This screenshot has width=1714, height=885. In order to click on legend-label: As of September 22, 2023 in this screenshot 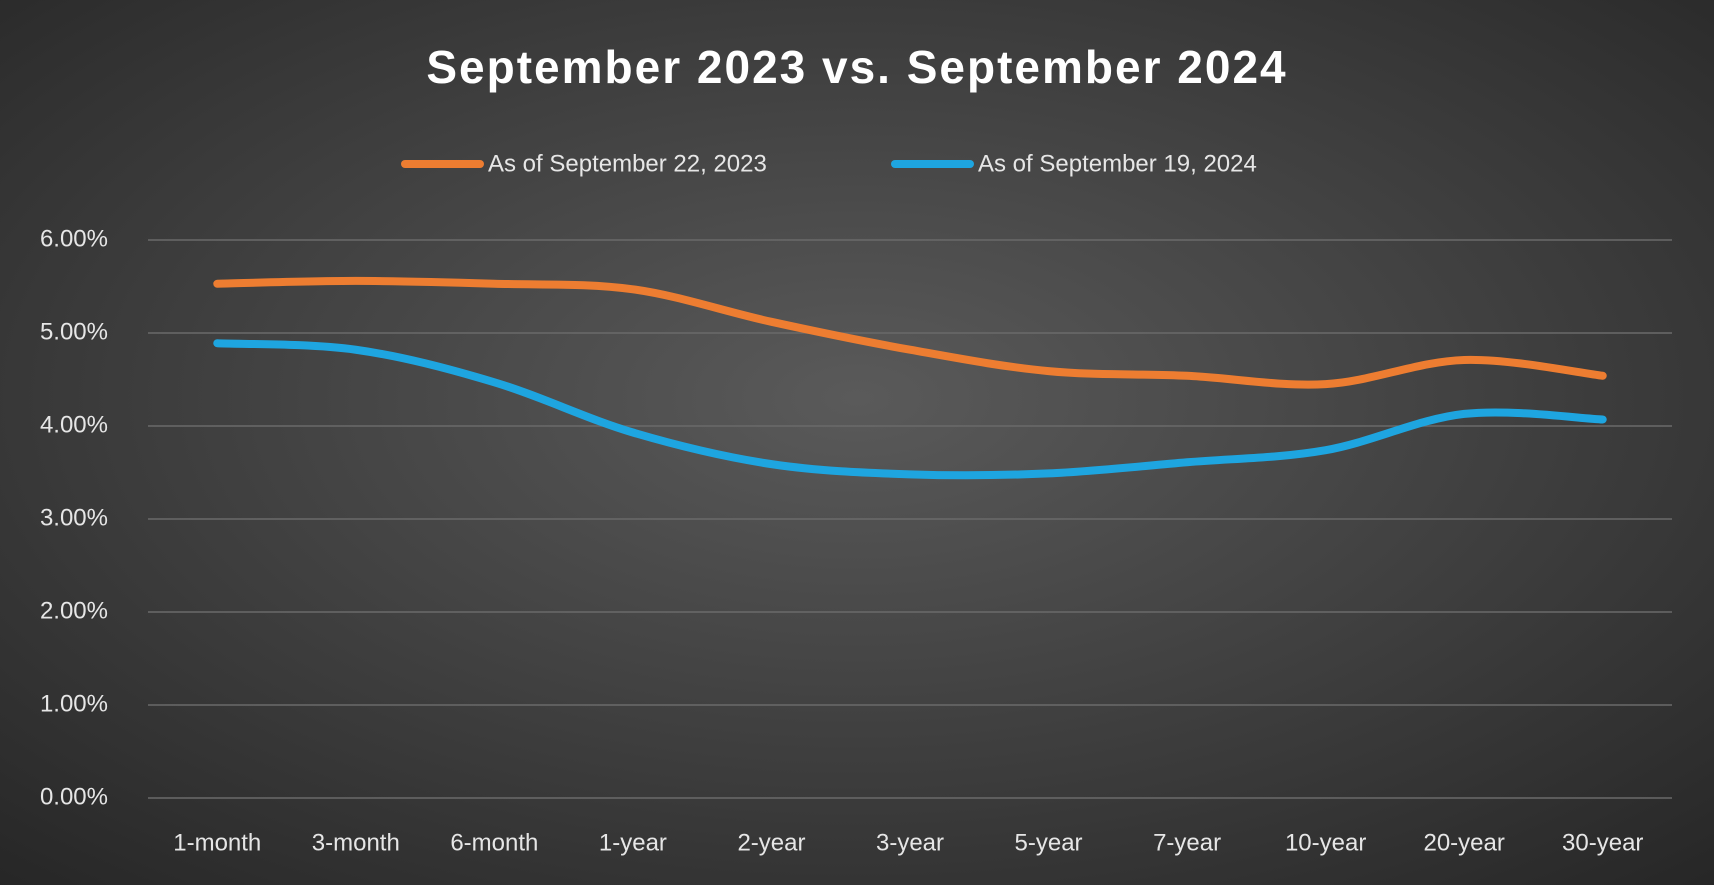, I will do `click(627, 163)`.